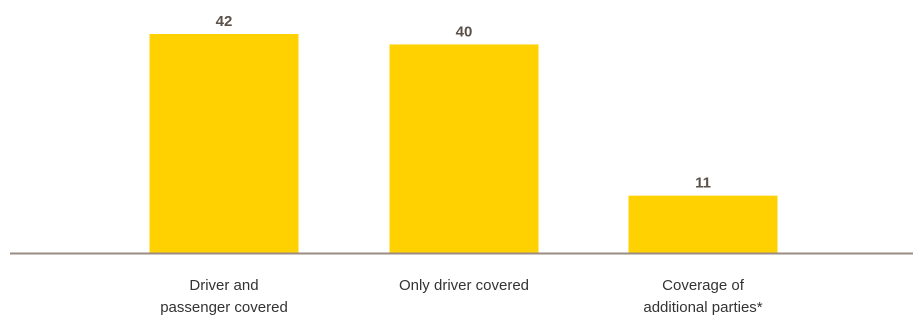 This screenshot has height=325, width=923. Describe the element at coordinates (224, 307) in the screenshot. I see `category-label-0-line-1: passenger covered` at that location.